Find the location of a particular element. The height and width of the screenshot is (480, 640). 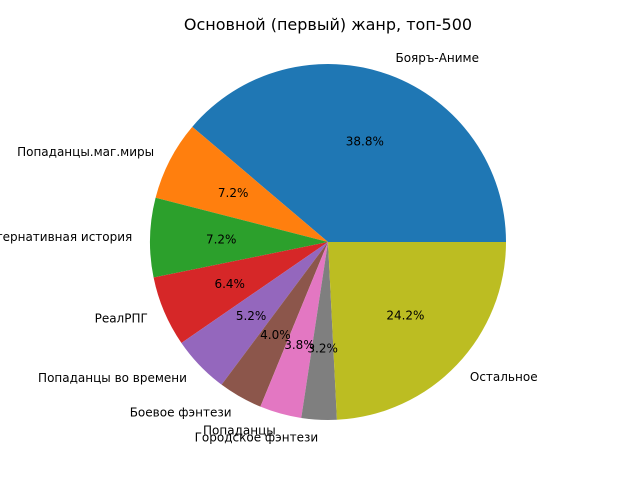

slice-label: Бояръ-Аниме is located at coordinates (437, 58).